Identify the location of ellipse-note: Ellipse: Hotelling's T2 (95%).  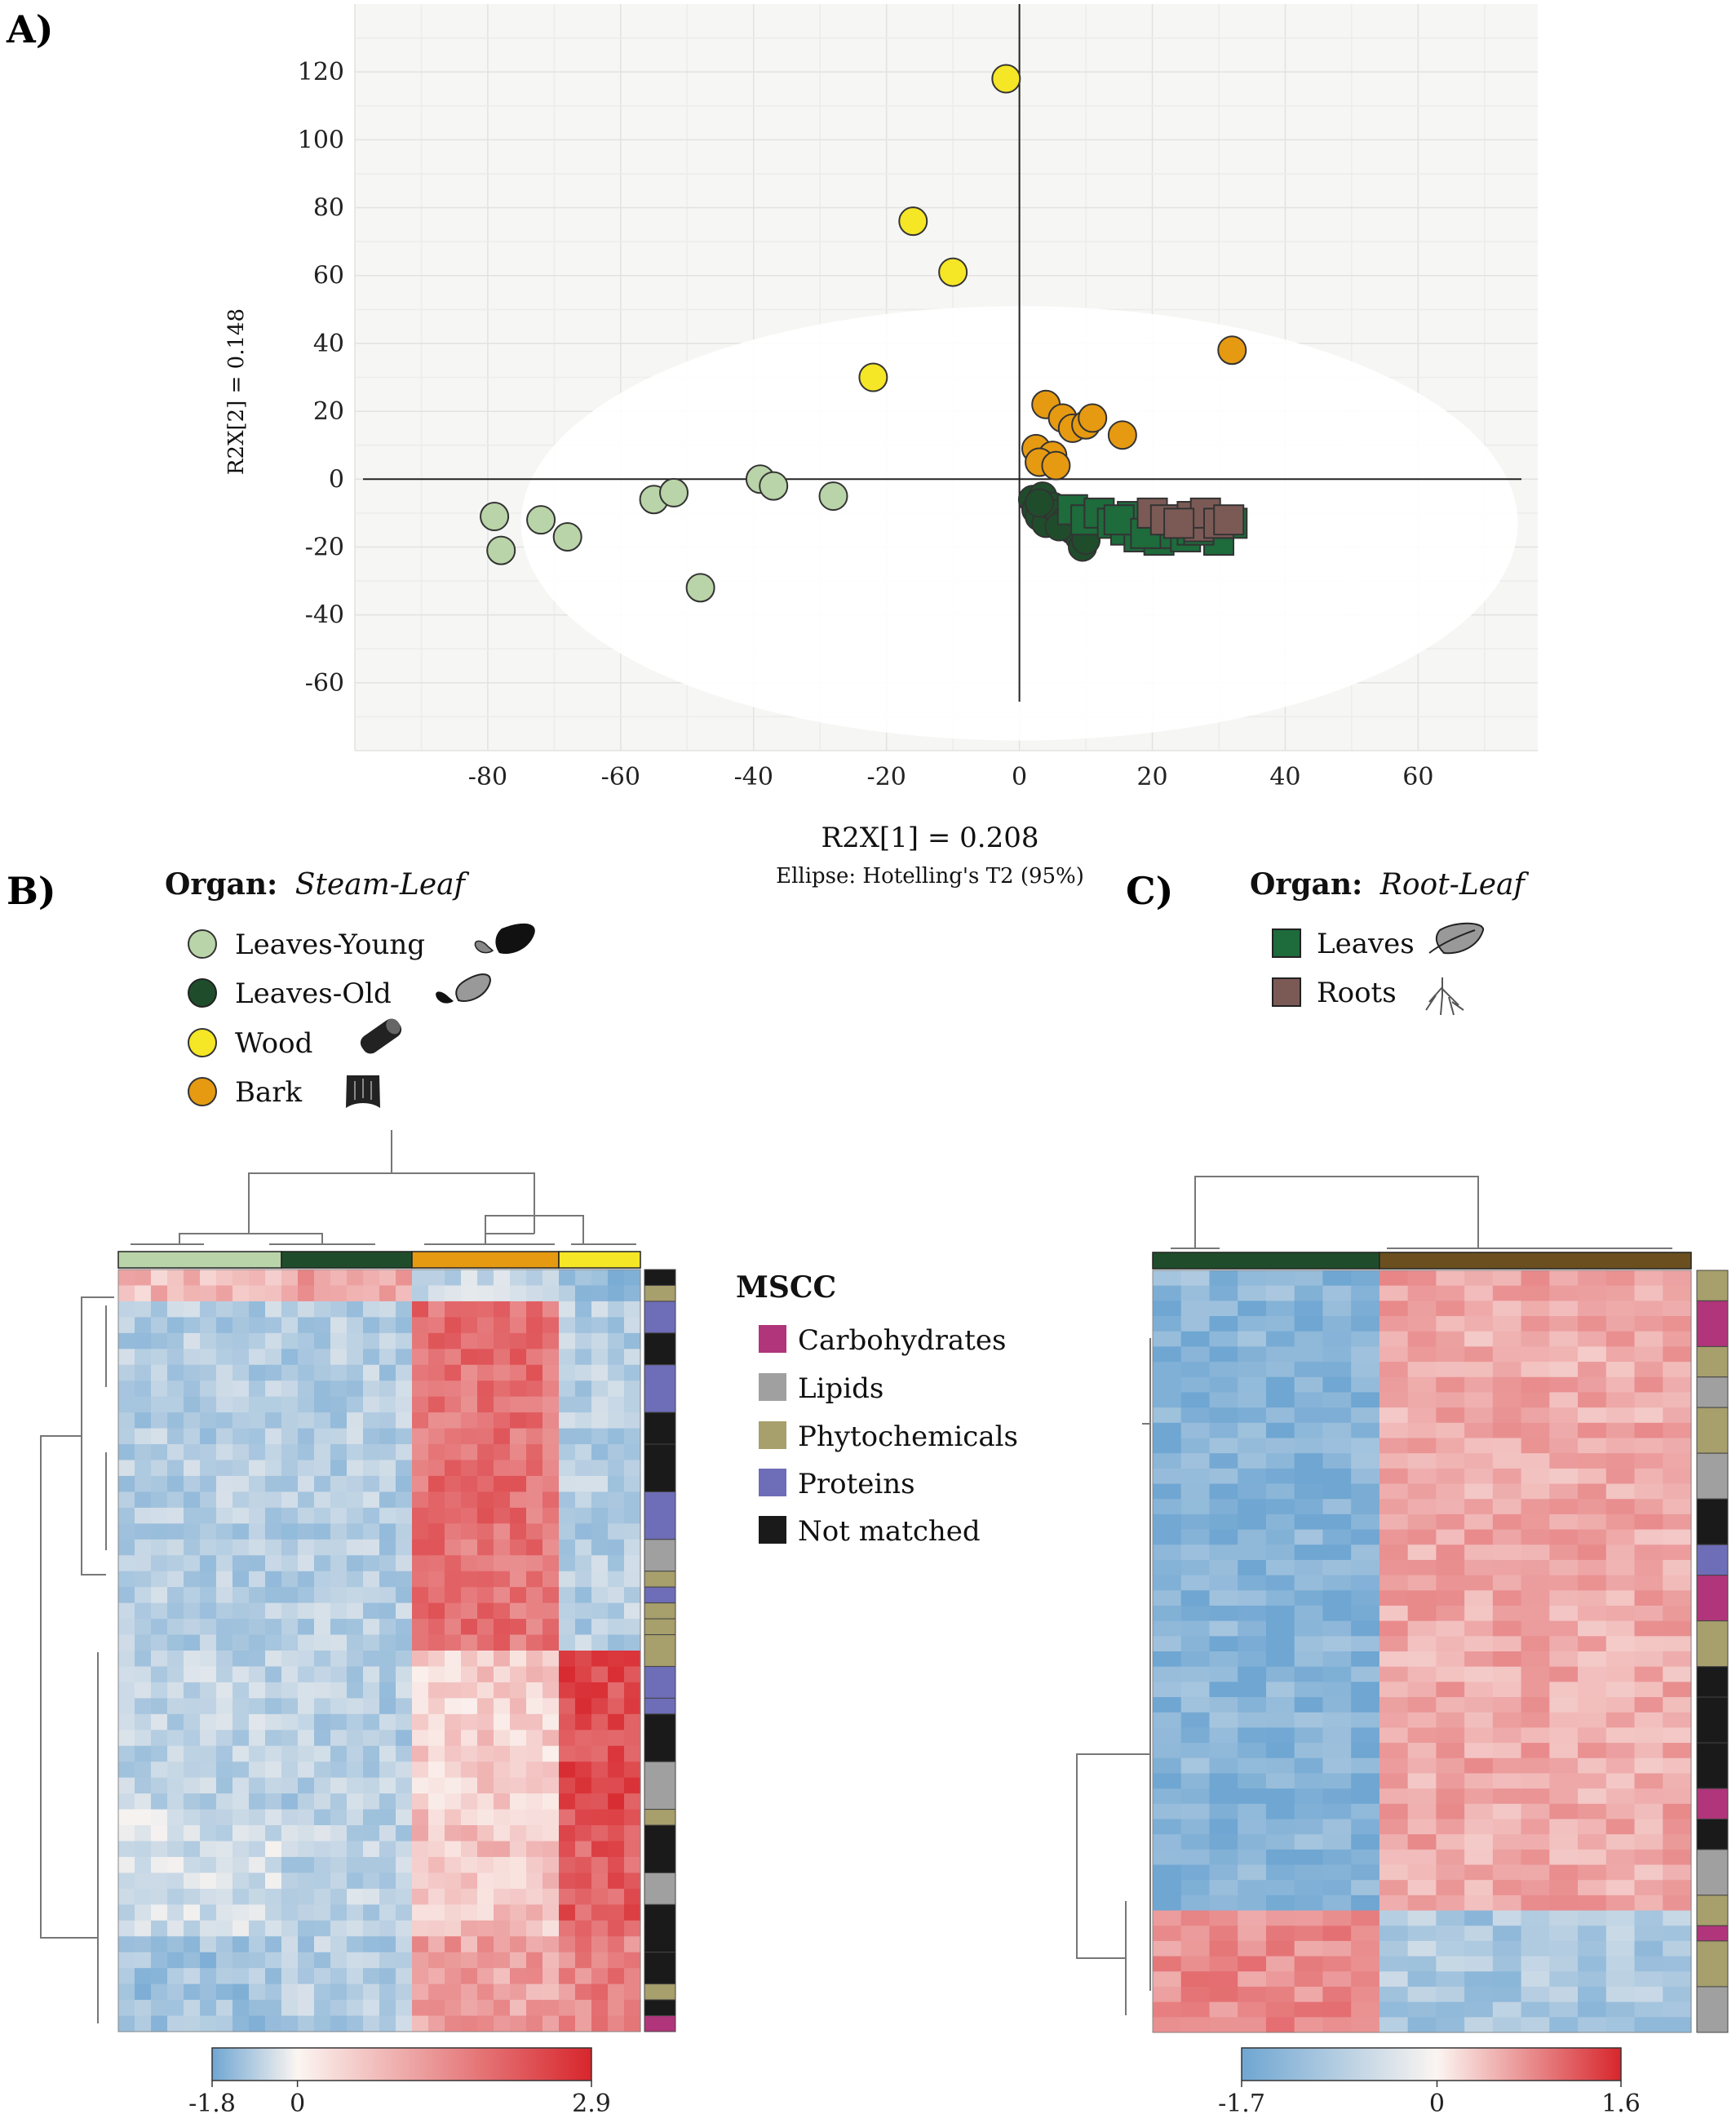
(930, 876).